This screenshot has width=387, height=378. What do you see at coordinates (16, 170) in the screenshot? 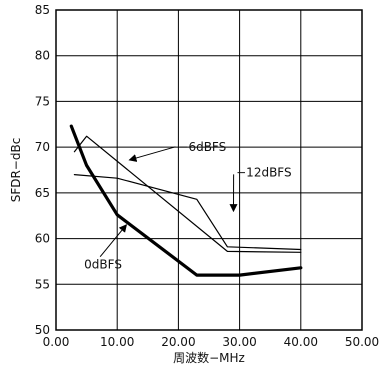
I see `y-axis-label: SFDR−dBc` at bounding box center [16, 170].